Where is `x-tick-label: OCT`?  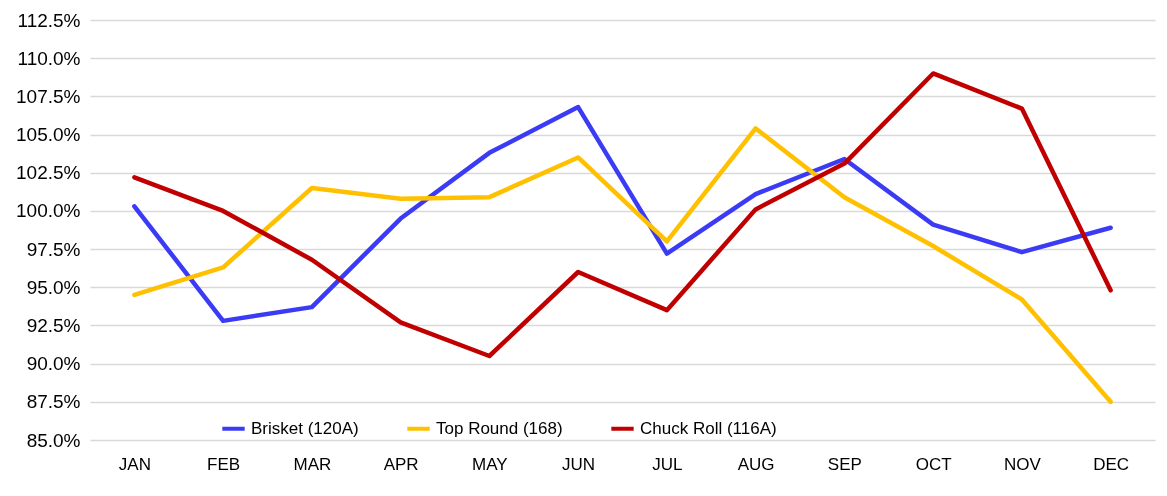
x-tick-label: OCT is located at coordinates (933, 464).